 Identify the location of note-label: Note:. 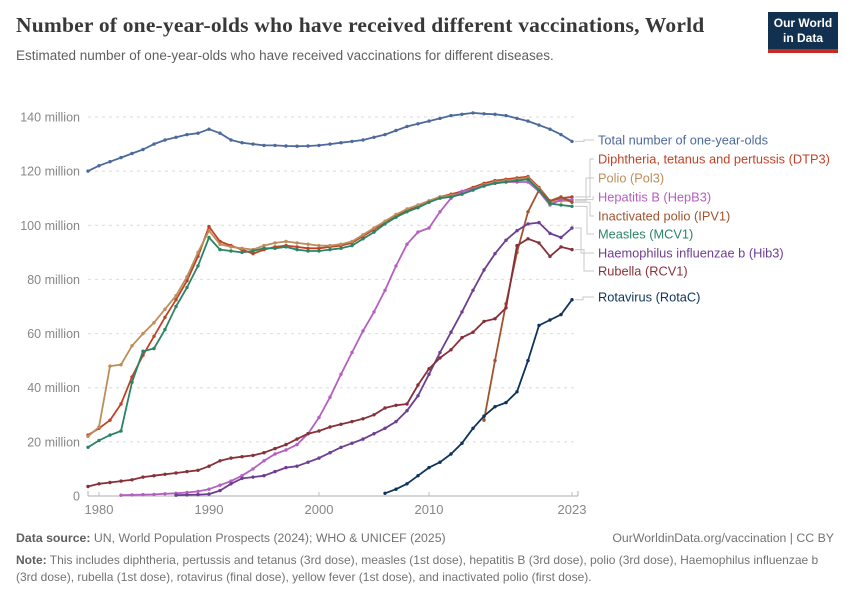
(31, 560).